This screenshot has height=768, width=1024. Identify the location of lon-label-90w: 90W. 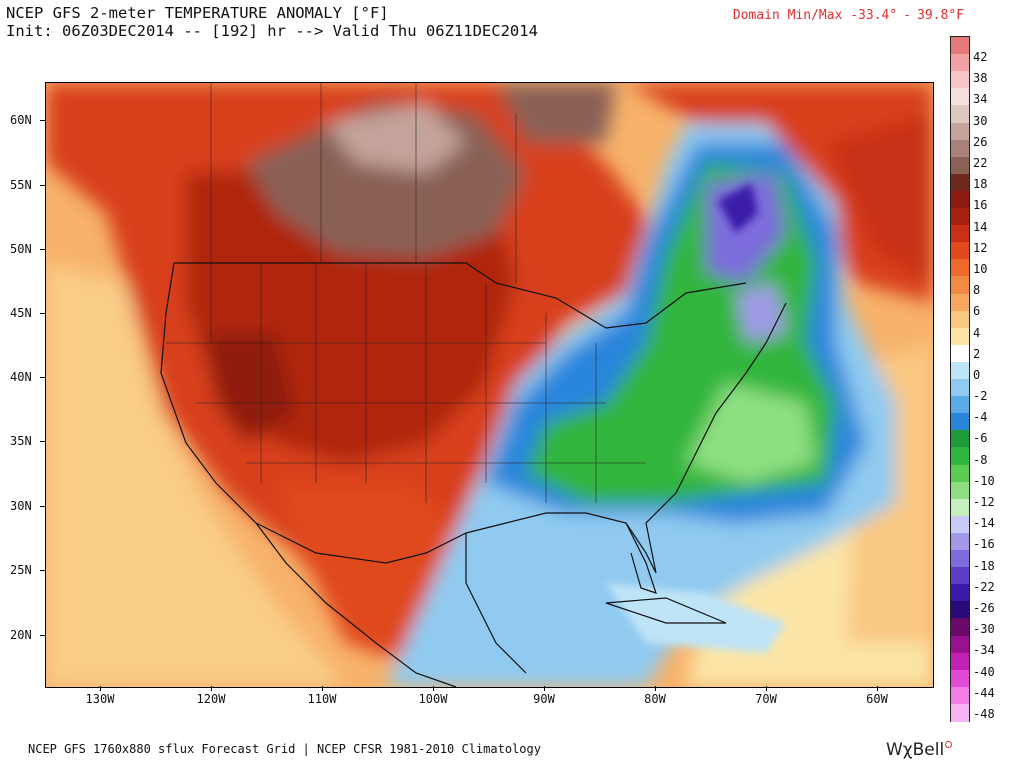
(544, 699).